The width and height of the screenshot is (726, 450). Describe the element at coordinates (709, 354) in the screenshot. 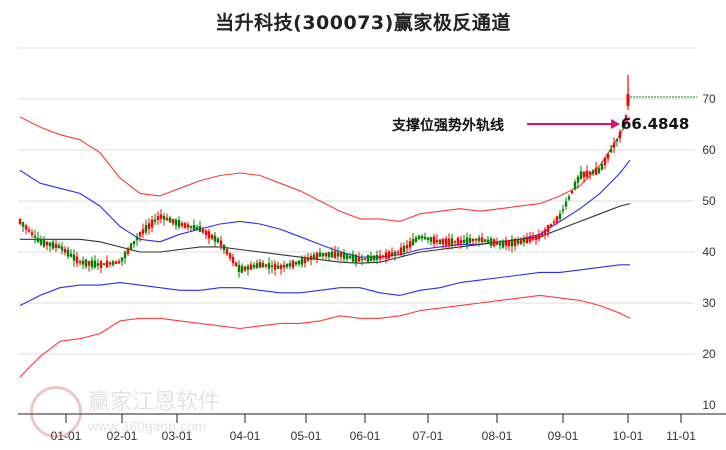

I see `y-tick-label: 20` at that location.